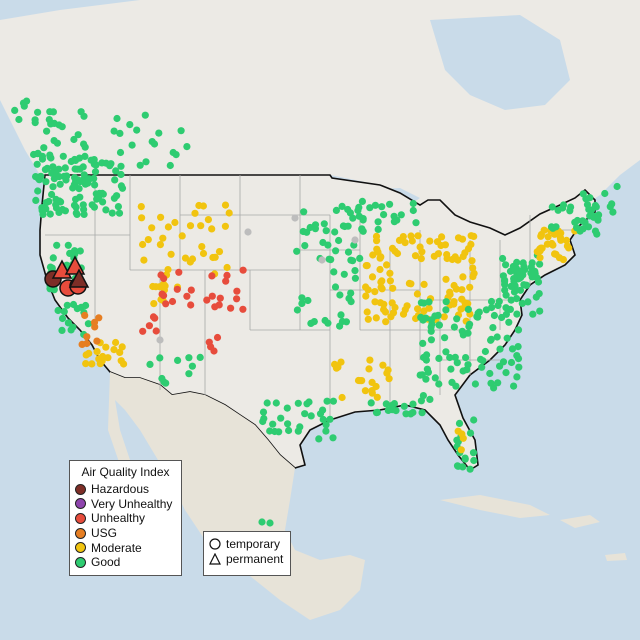 This screenshot has height=640, width=640. Describe the element at coordinates (104, 533) in the screenshot. I see `legend-label: USG` at that location.